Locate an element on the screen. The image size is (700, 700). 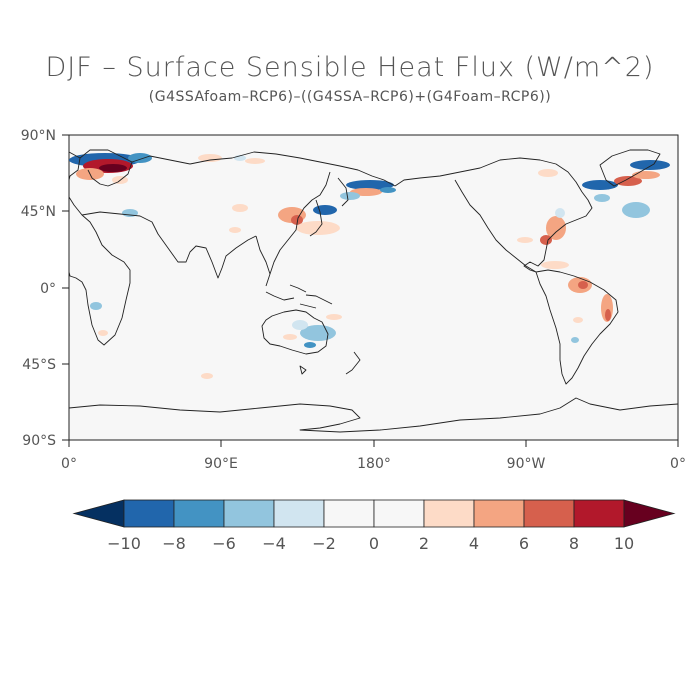
colorbar-tick-label: −6 is located at coordinates (224, 543).